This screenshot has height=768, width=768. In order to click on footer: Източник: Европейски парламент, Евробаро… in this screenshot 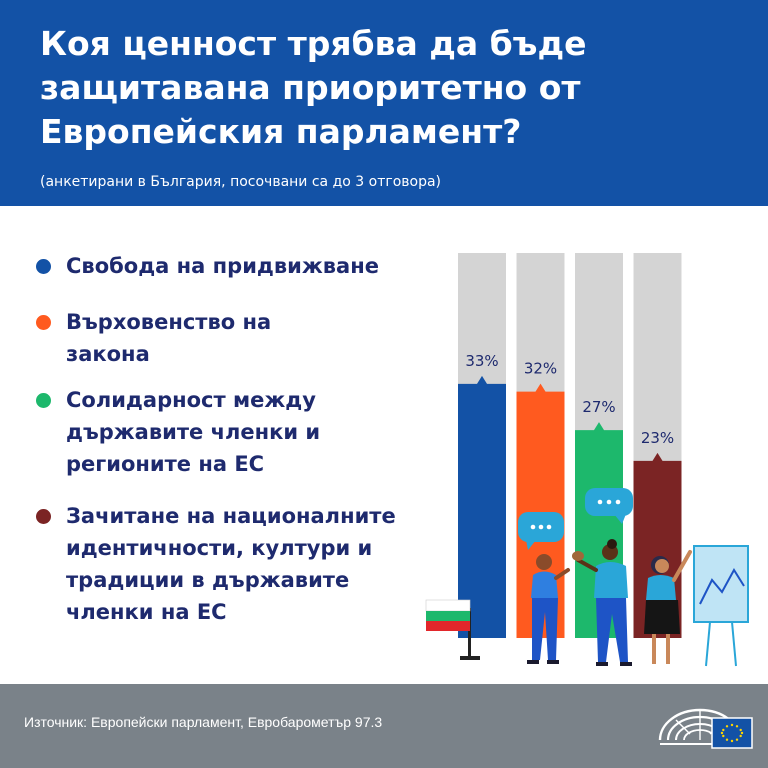, I will do `click(384, 726)`.